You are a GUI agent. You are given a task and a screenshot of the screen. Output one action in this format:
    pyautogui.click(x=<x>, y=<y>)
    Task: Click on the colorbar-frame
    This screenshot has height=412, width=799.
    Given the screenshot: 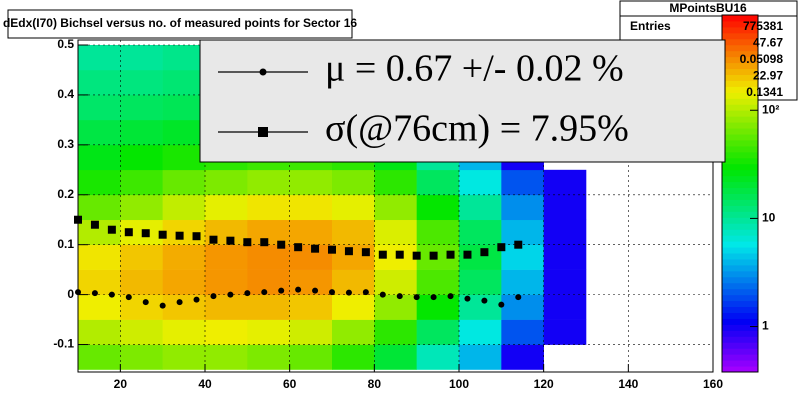 What is the action you would take?
    pyautogui.click(x=740, y=193)
    